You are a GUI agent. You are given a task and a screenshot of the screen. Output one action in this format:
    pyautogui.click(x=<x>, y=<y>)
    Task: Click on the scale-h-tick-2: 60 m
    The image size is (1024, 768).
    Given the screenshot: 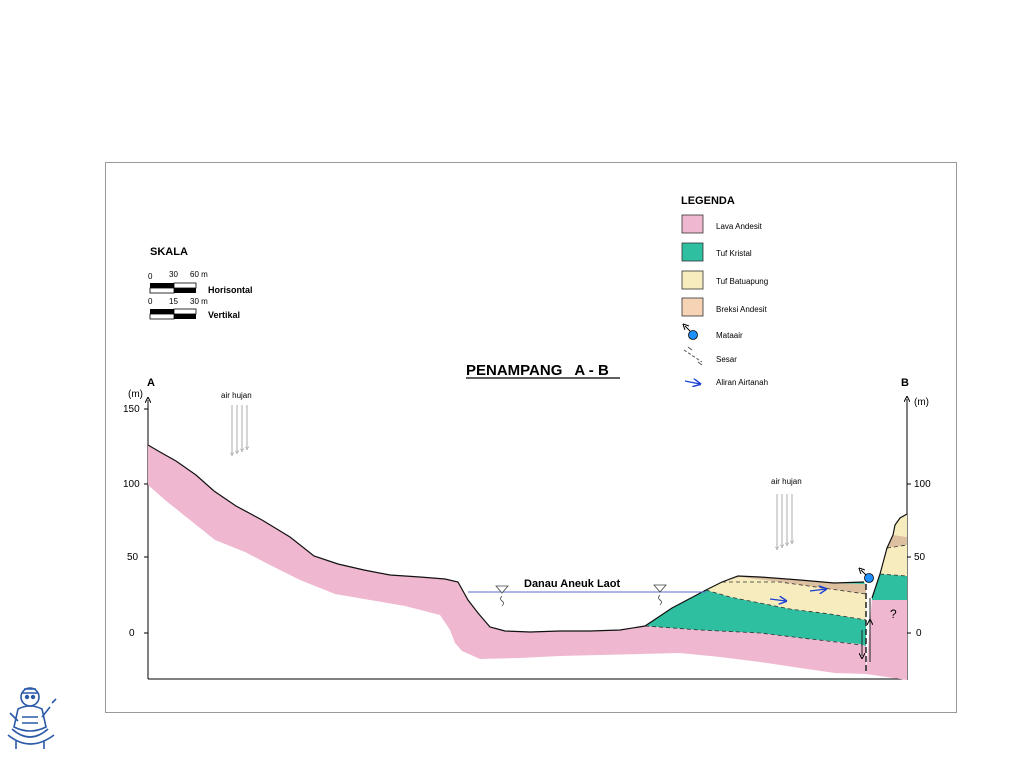 What is the action you would take?
    pyautogui.click(x=199, y=274)
    